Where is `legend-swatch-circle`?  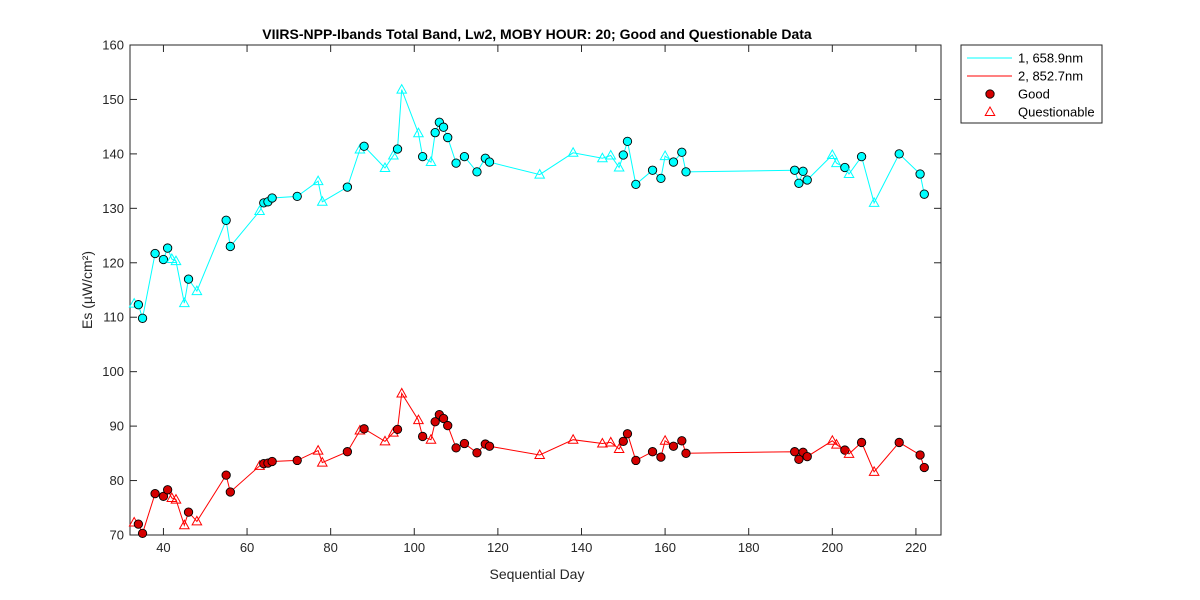
legend-swatch-circle is located at coordinates (990, 94).